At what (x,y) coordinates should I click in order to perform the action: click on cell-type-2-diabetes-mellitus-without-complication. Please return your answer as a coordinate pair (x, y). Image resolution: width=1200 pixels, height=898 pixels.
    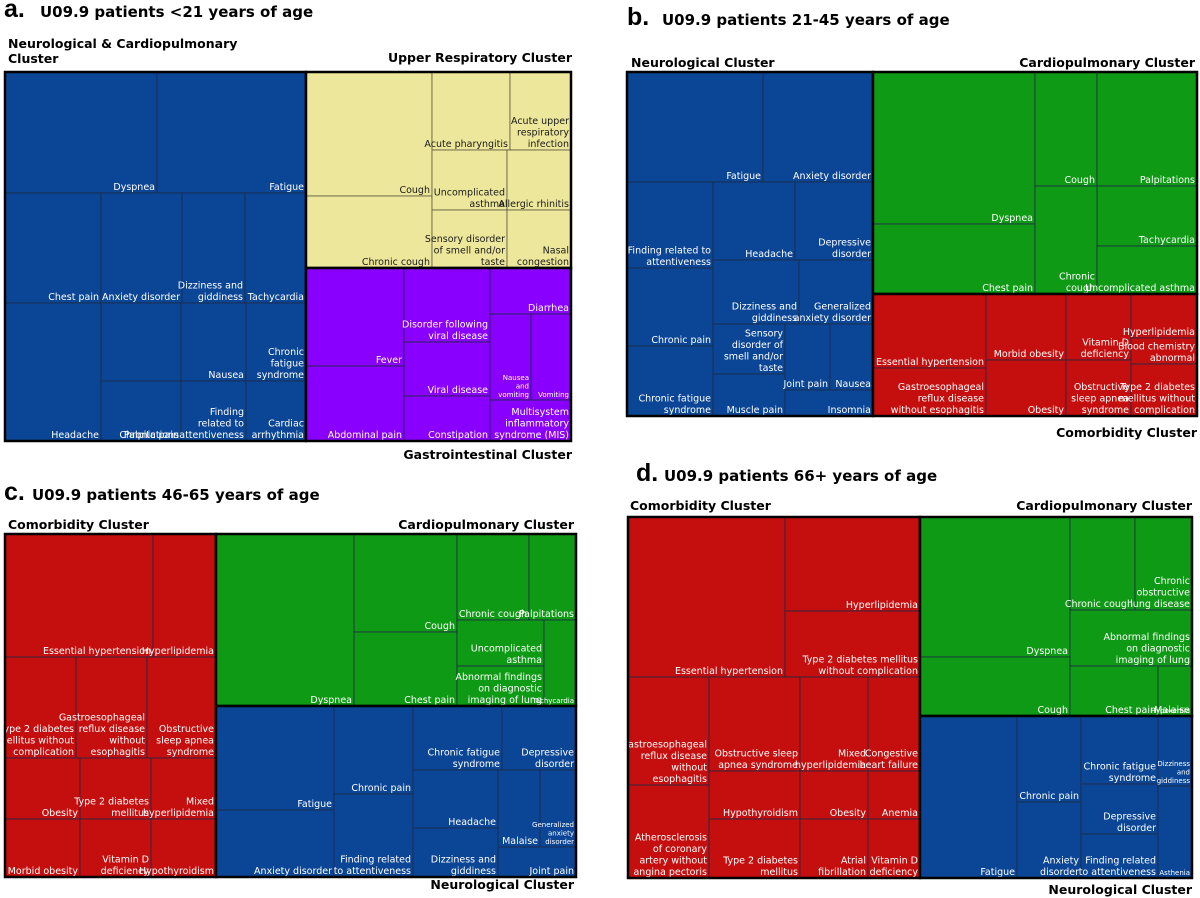
    Looking at the image, I should click on (1164, 390).